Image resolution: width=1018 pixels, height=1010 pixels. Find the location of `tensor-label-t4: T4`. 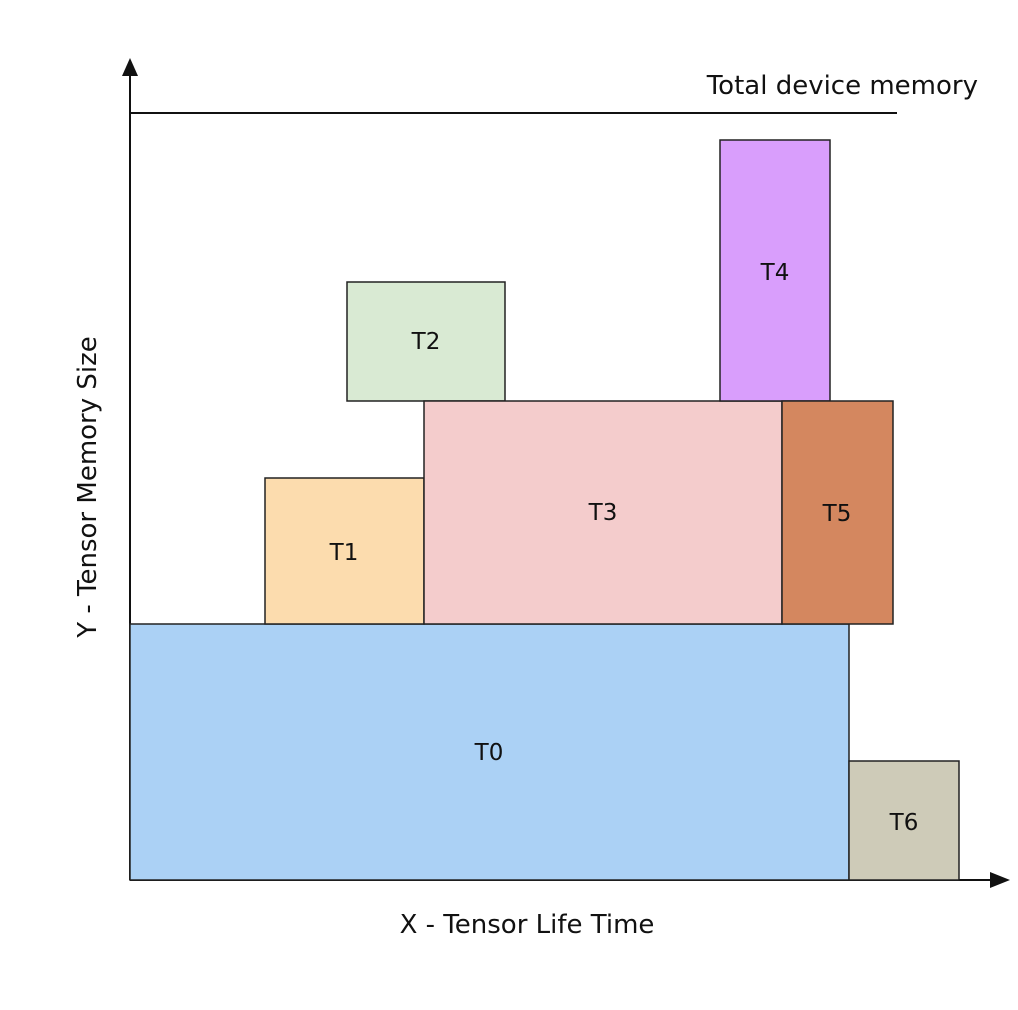

tensor-label-t4: T4 is located at coordinates (775, 273).